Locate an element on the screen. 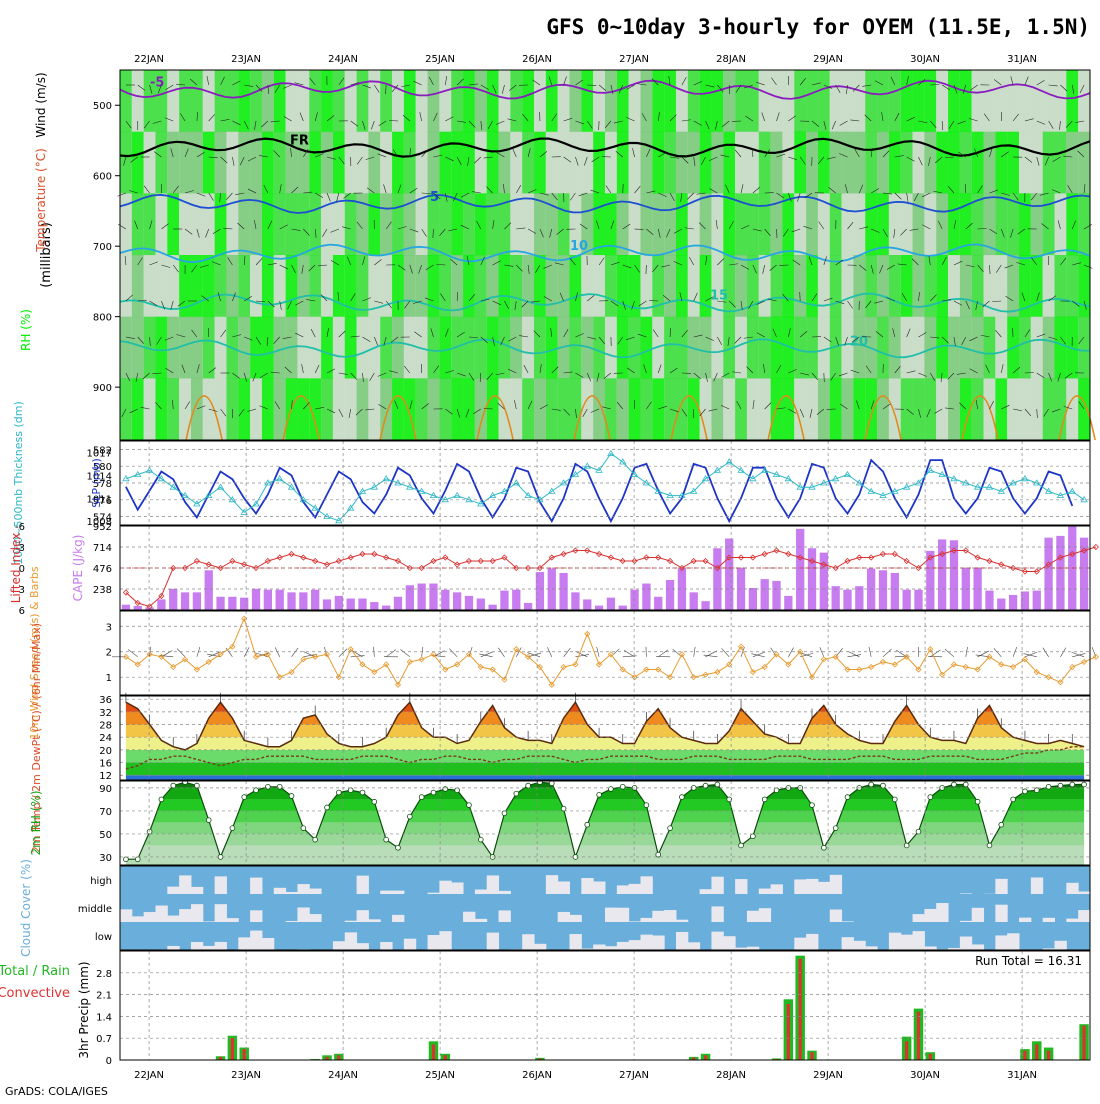 The height and width of the screenshot is (1104, 1100). temp-tick-label: 36 is located at coordinates (105, 700).